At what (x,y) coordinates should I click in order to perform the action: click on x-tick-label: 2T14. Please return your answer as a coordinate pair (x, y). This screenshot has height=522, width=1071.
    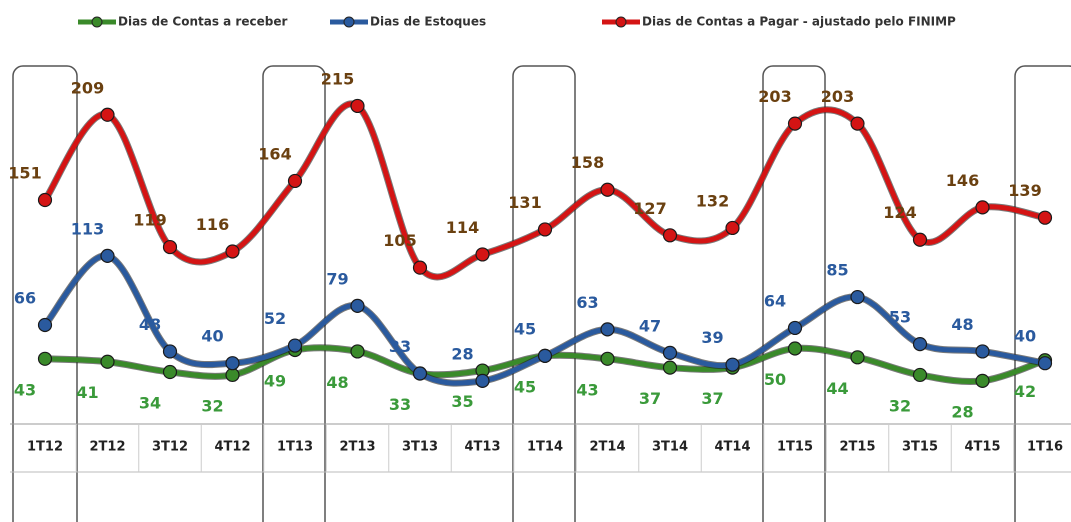
    Looking at the image, I should click on (607, 447).